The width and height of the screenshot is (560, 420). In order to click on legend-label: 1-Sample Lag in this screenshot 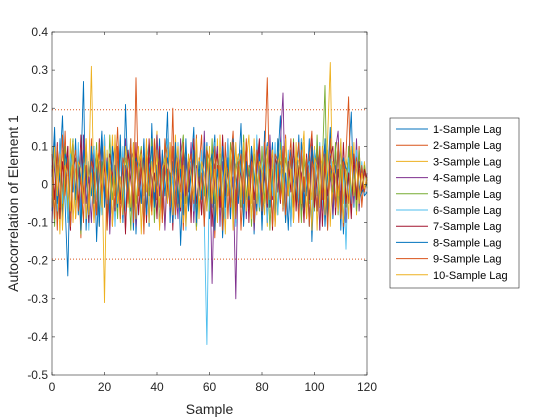, I will do `click(467, 130)`.